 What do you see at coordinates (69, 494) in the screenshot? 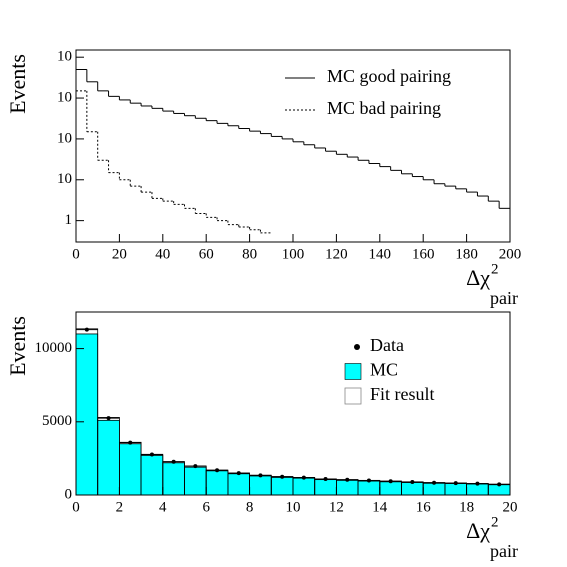
I see `y-tick-label: 0` at bounding box center [69, 494].